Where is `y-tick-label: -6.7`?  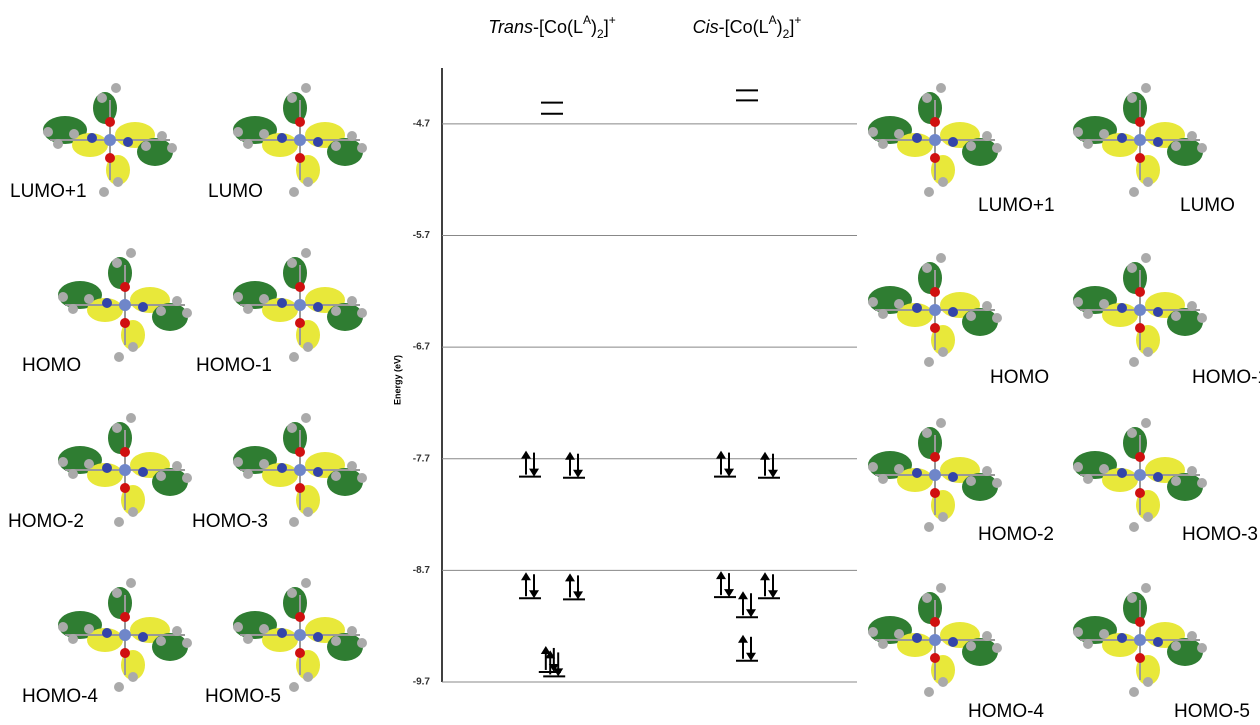
y-tick-label: -6.7 is located at coordinates (422, 347).